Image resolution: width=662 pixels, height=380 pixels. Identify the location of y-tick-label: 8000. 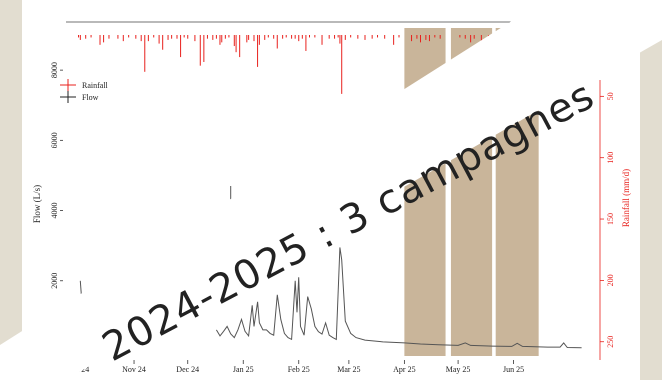
(54, 70).